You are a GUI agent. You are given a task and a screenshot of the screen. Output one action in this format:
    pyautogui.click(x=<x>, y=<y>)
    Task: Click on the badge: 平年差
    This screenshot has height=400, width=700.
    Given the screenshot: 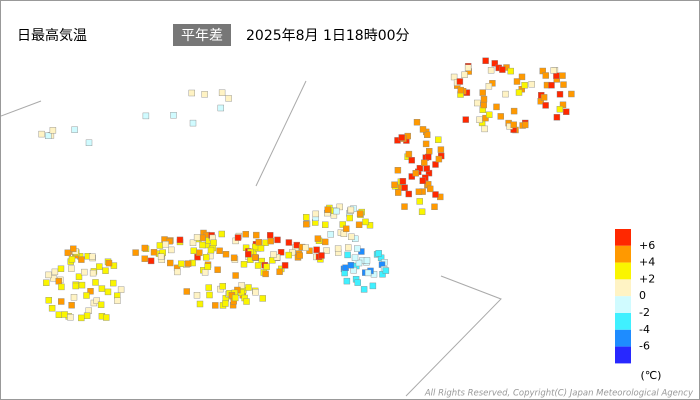 What is the action you would take?
    pyautogui.click(x=202, y=36)
    